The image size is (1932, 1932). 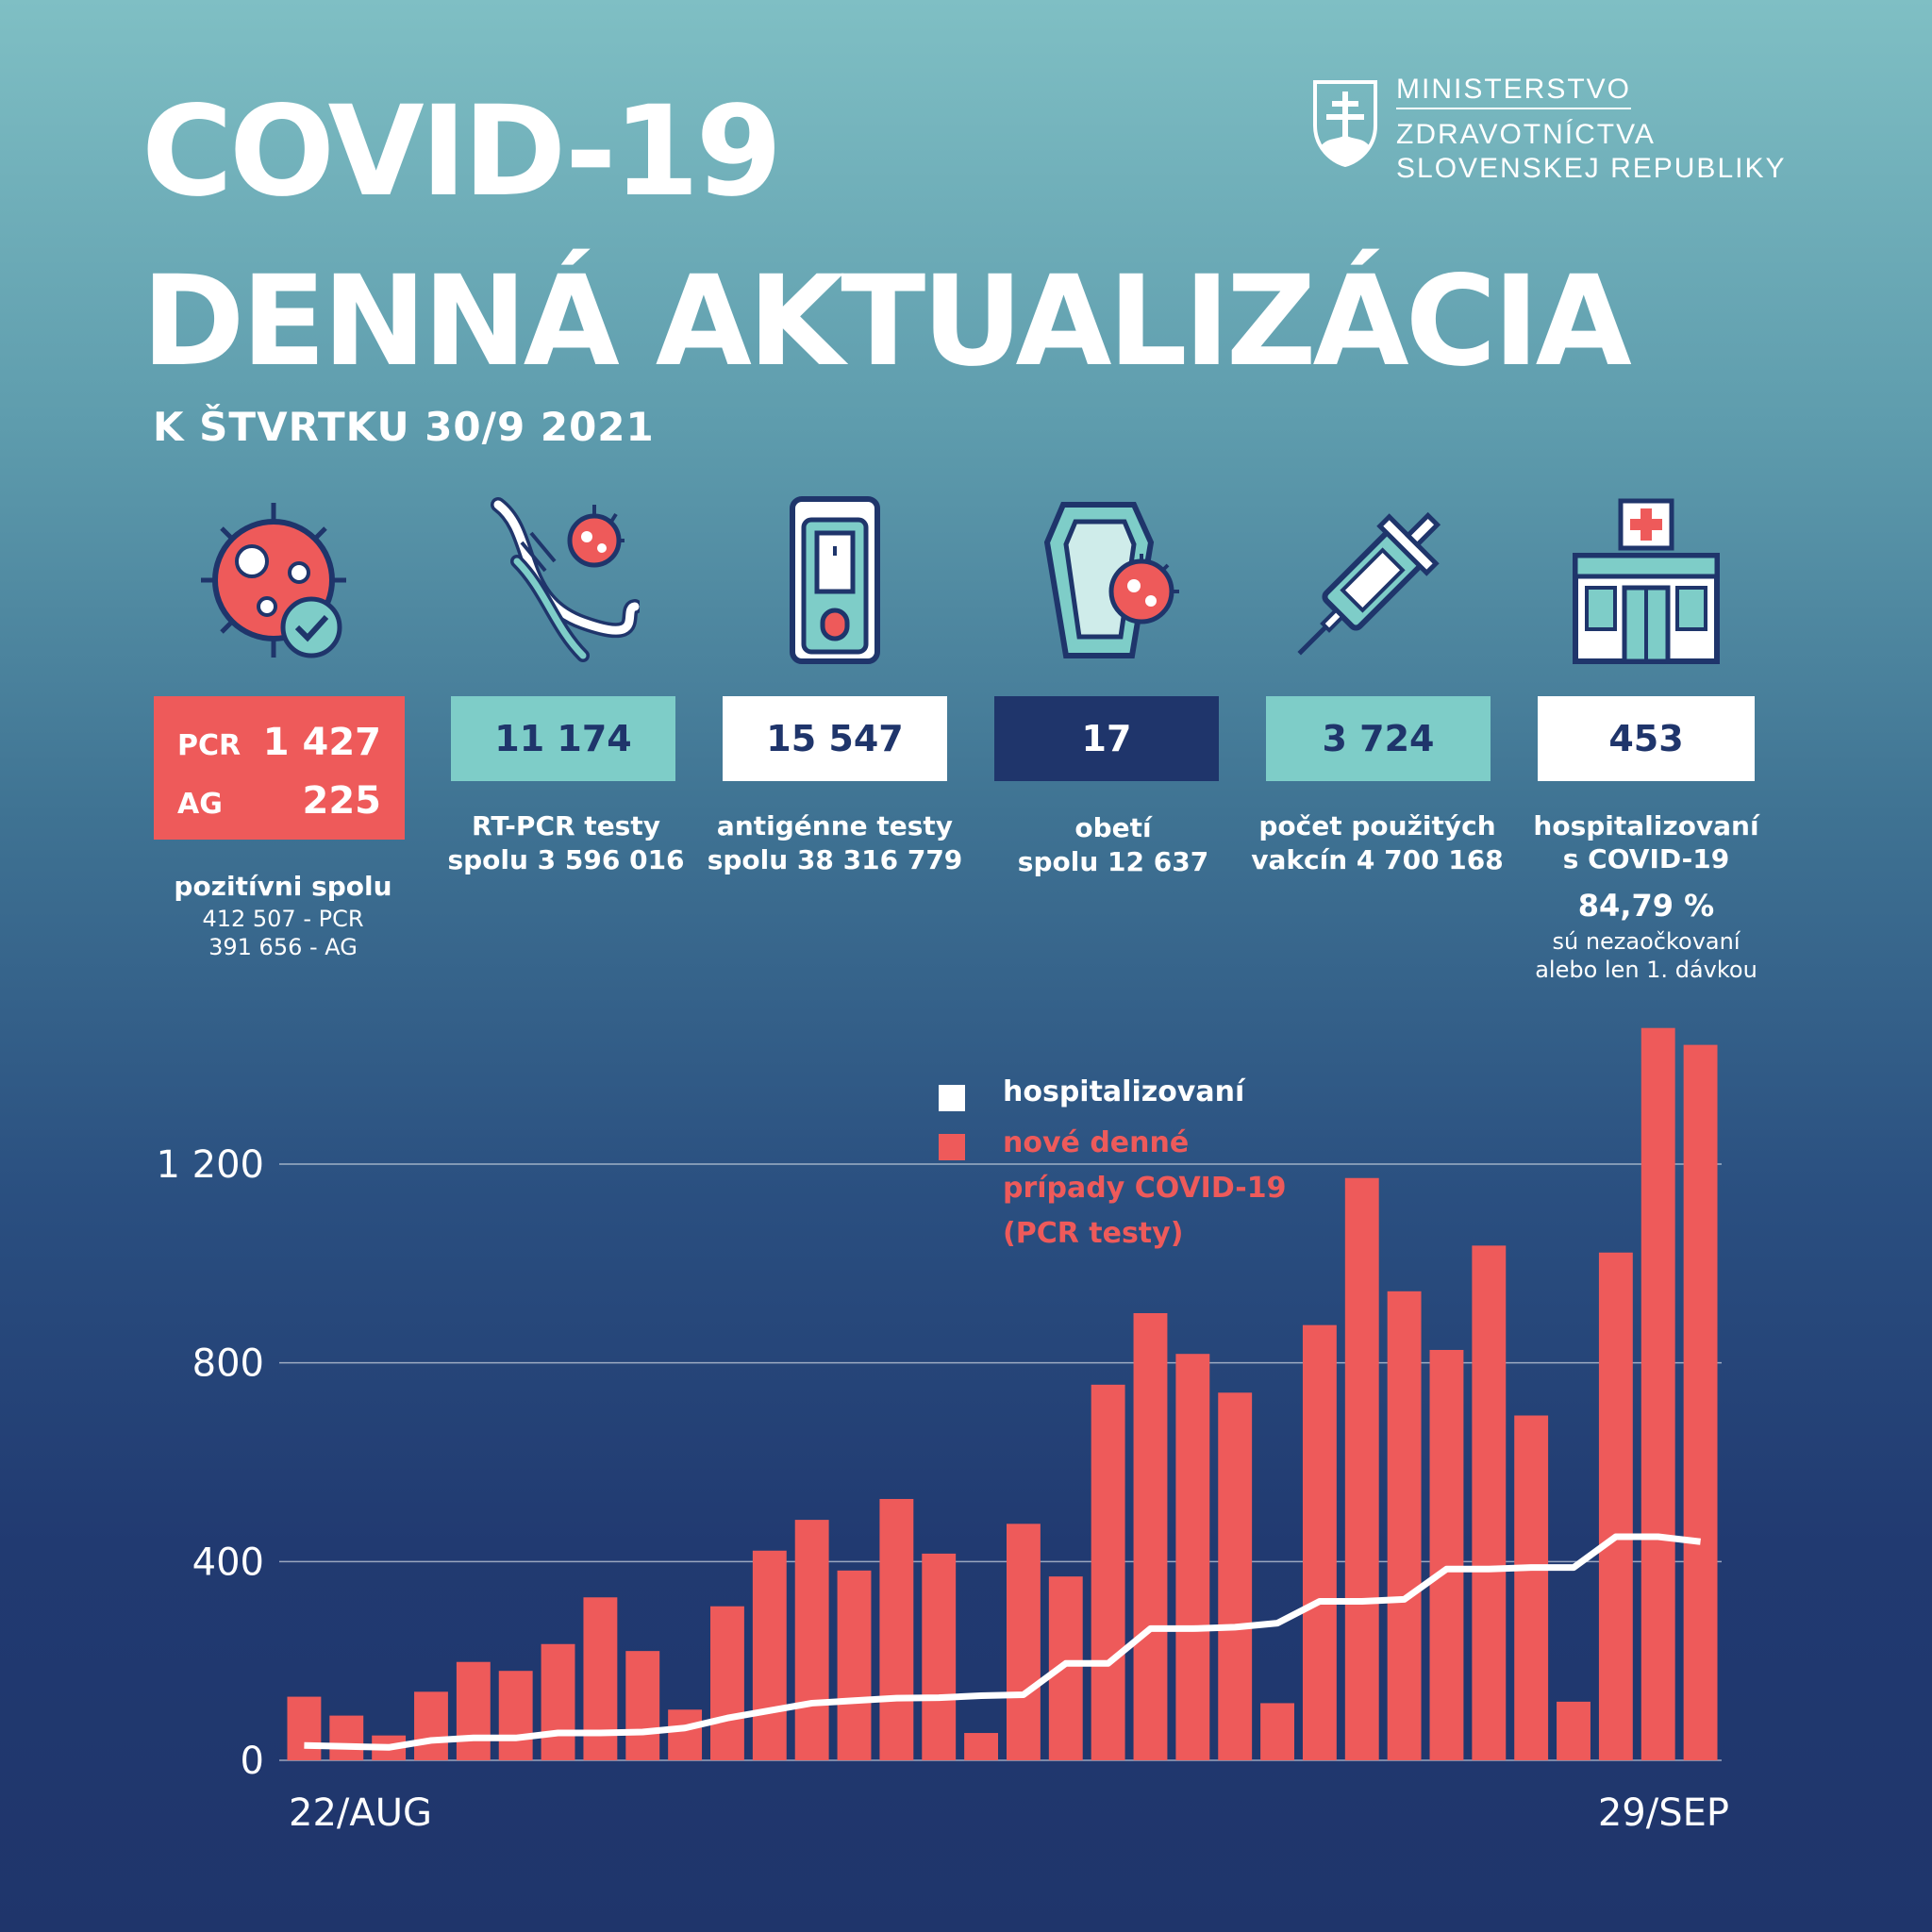 I want to click on legend-label-cases-3: (PCR testy), so click(x=1093, y=1233).